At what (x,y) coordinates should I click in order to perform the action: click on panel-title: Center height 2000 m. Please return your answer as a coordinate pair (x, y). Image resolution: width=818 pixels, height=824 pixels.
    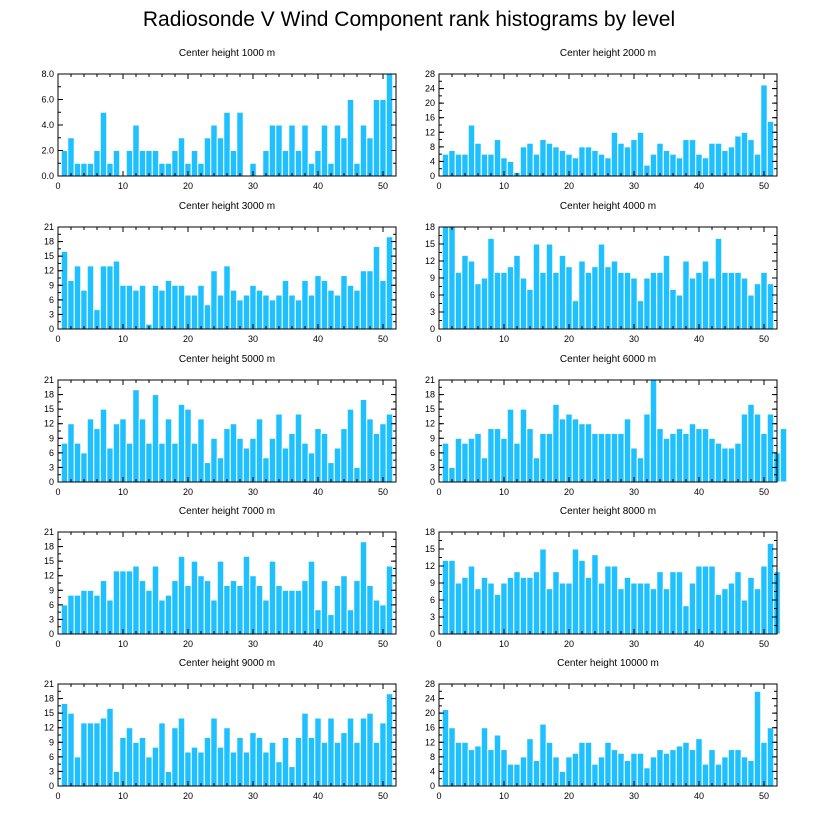
    Looking at the image, I should click on (608, 53).